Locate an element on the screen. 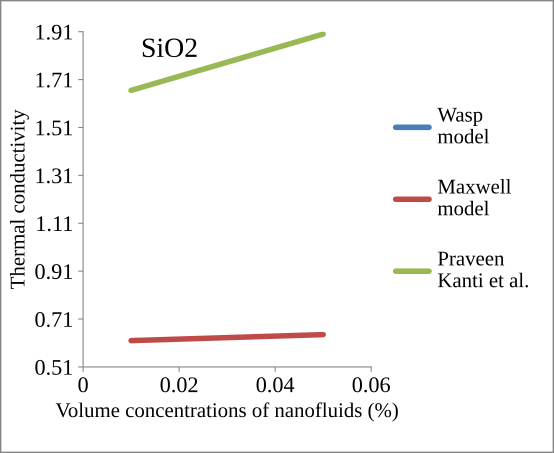 The height and width of the screenshot is (453, 554). x-tick-label: 0.04 is located at coordinates (275, 384).